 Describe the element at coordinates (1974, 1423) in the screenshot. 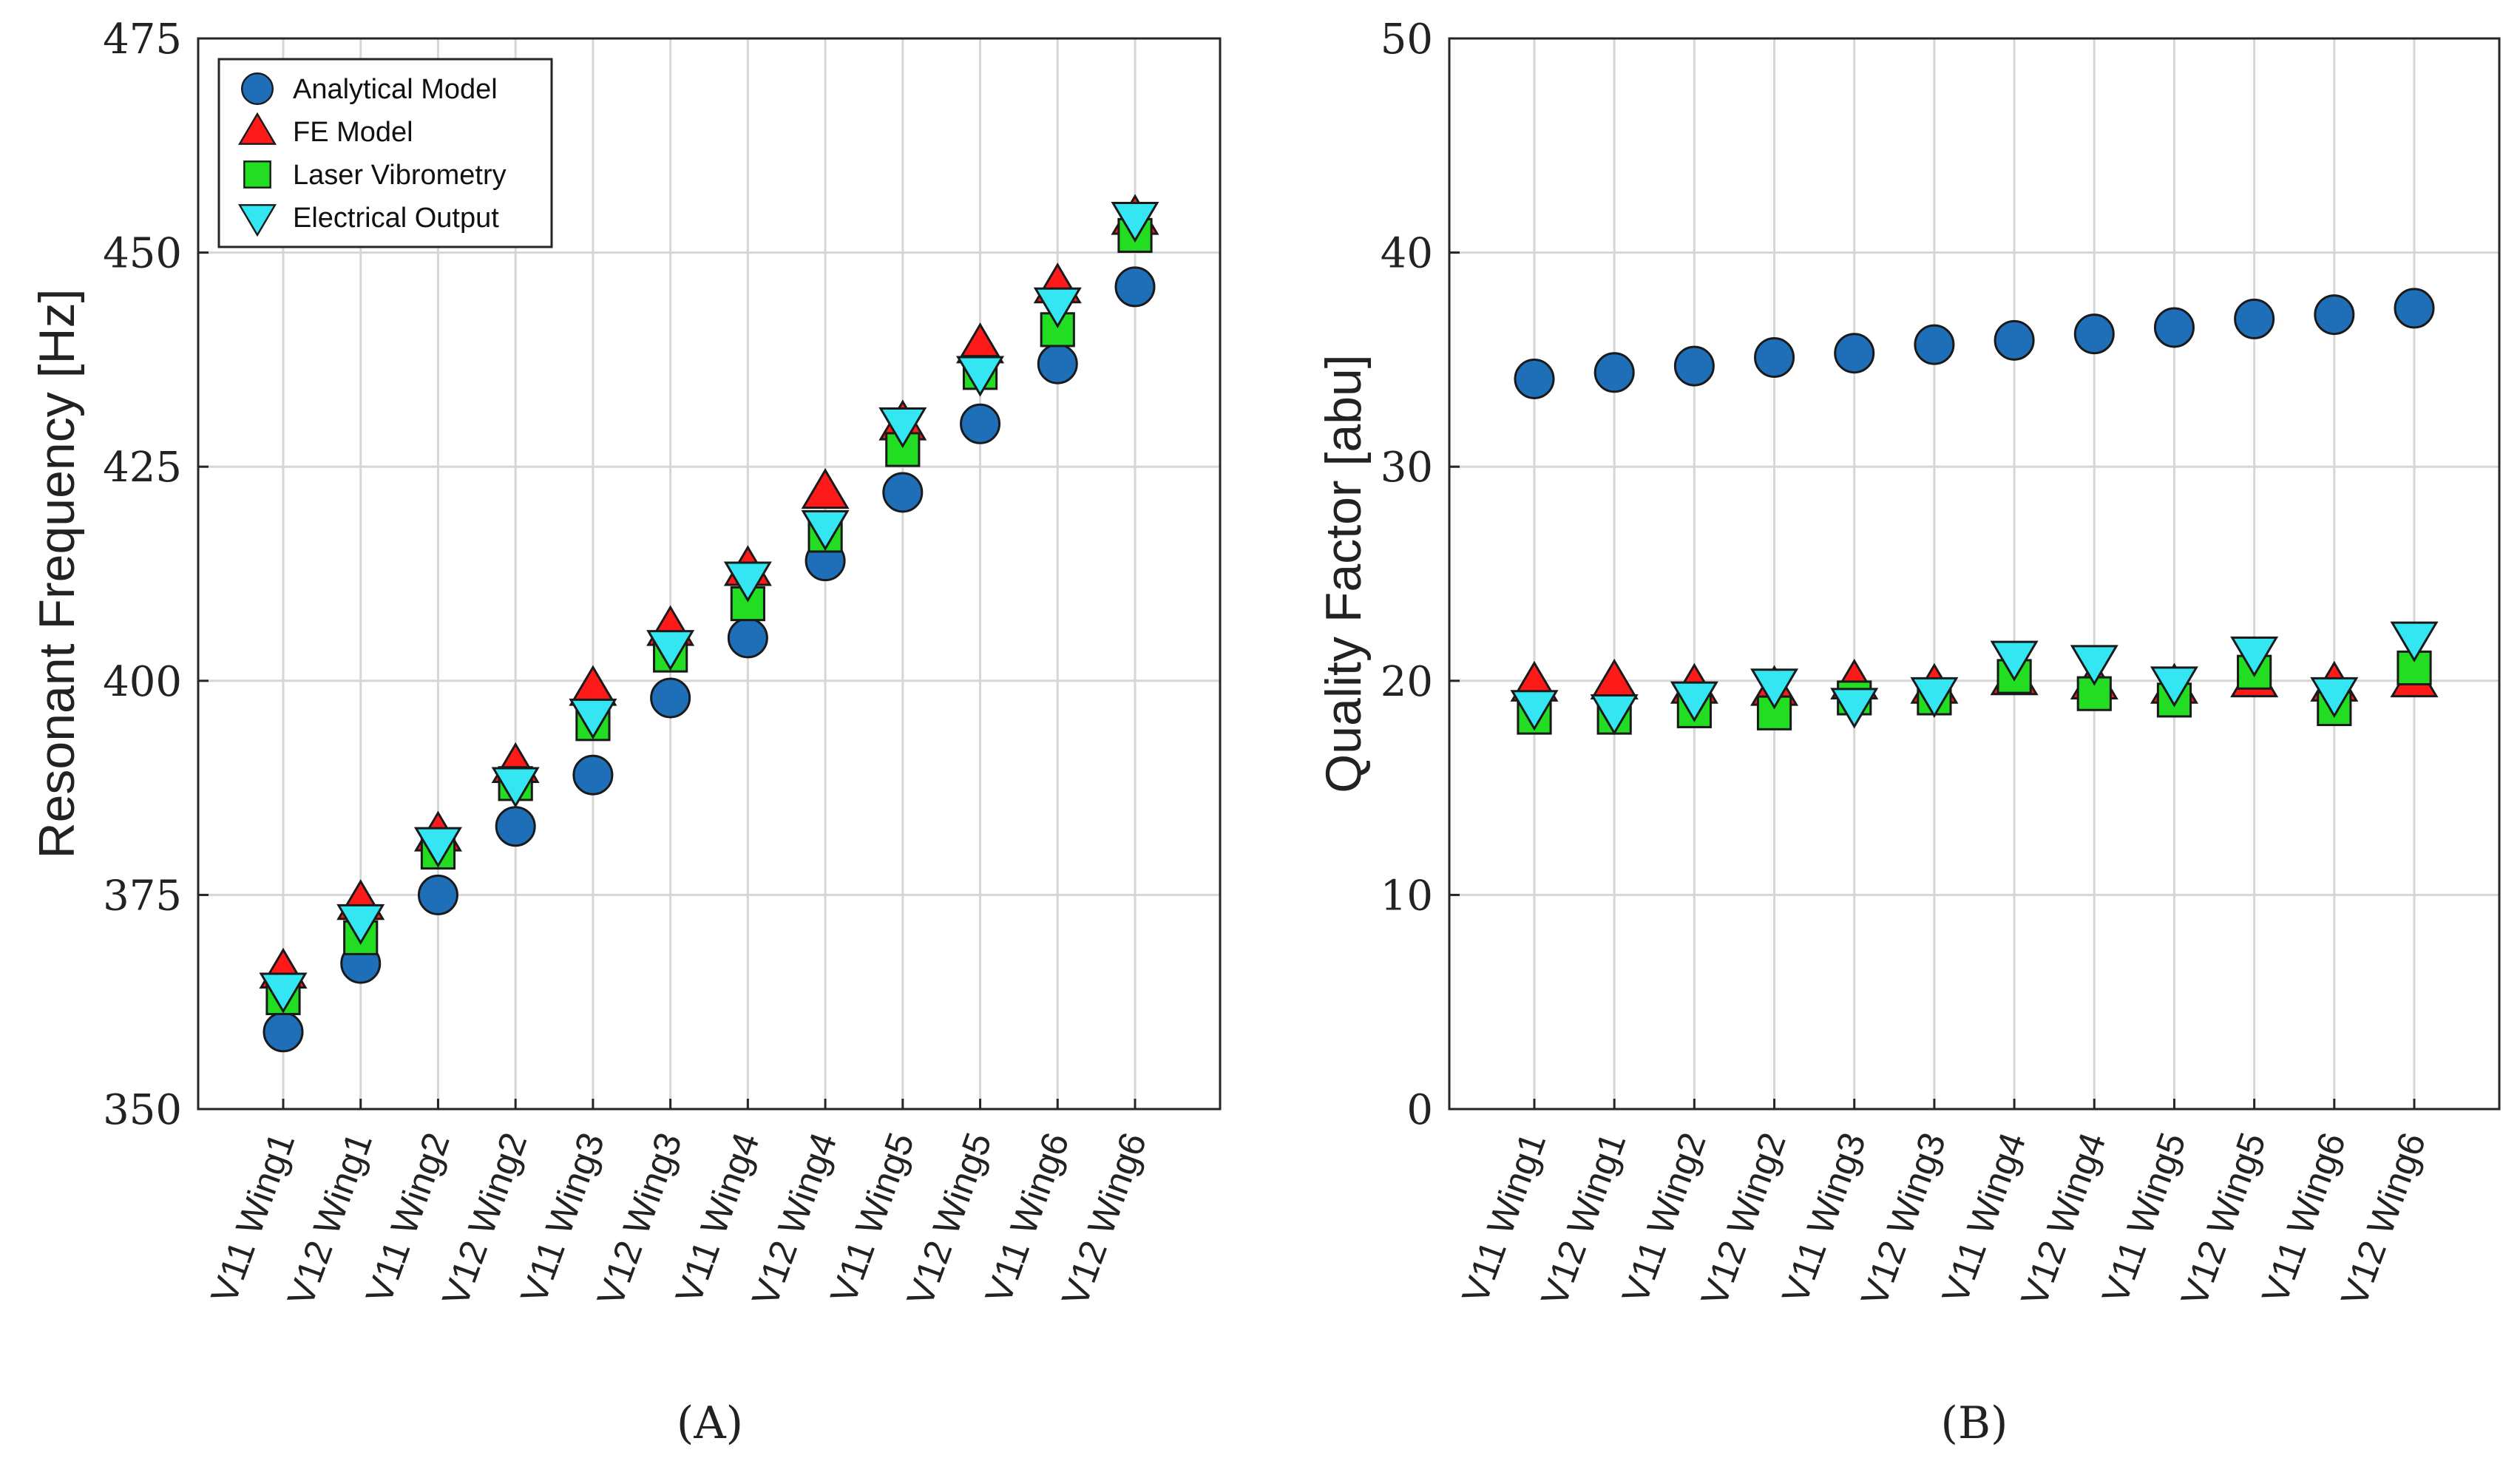

I see `panel-caption-b: (B)` at that location.